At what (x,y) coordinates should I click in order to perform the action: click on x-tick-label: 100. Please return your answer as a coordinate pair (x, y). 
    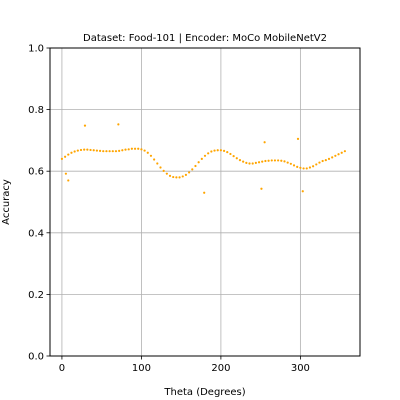
    Looking at the image, I should click on (141, 368).